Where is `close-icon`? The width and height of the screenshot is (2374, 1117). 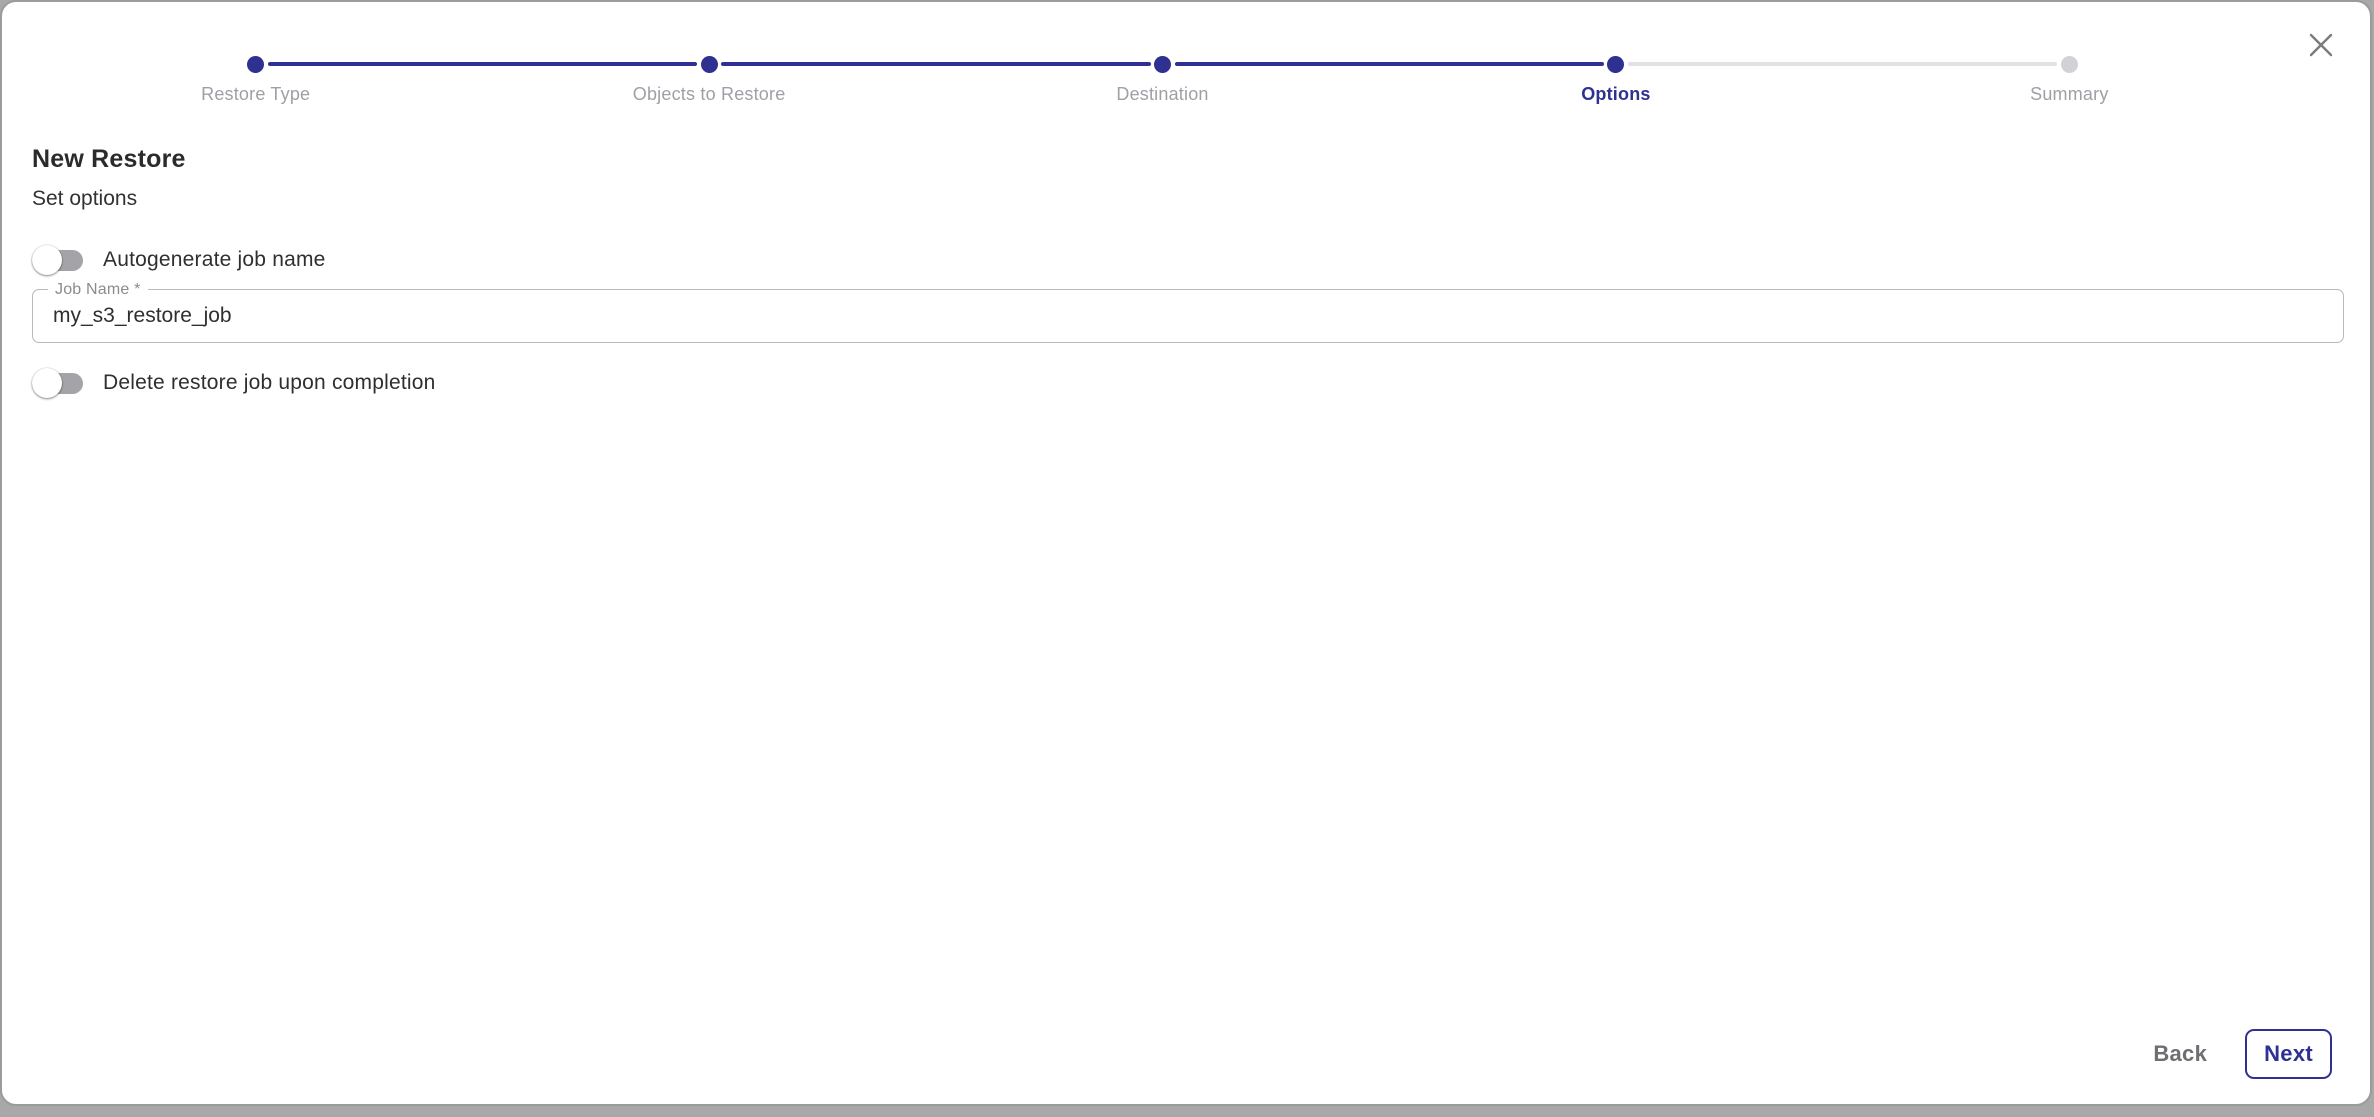
close-icon is located at coordinates (2321, 45).